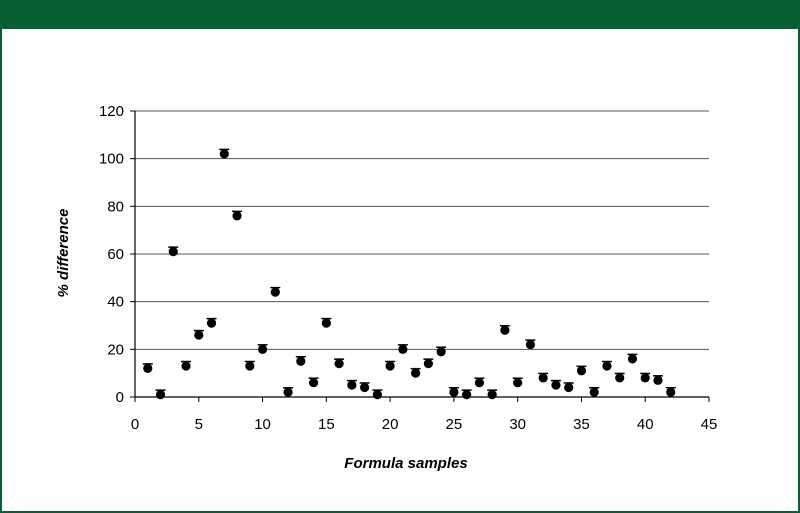 This screenshot has height=513, width=800. What do you see at coordinates (111, 159) in the screenshot?
I see `y-tick-label: 100` at bounding box center [111, 159].